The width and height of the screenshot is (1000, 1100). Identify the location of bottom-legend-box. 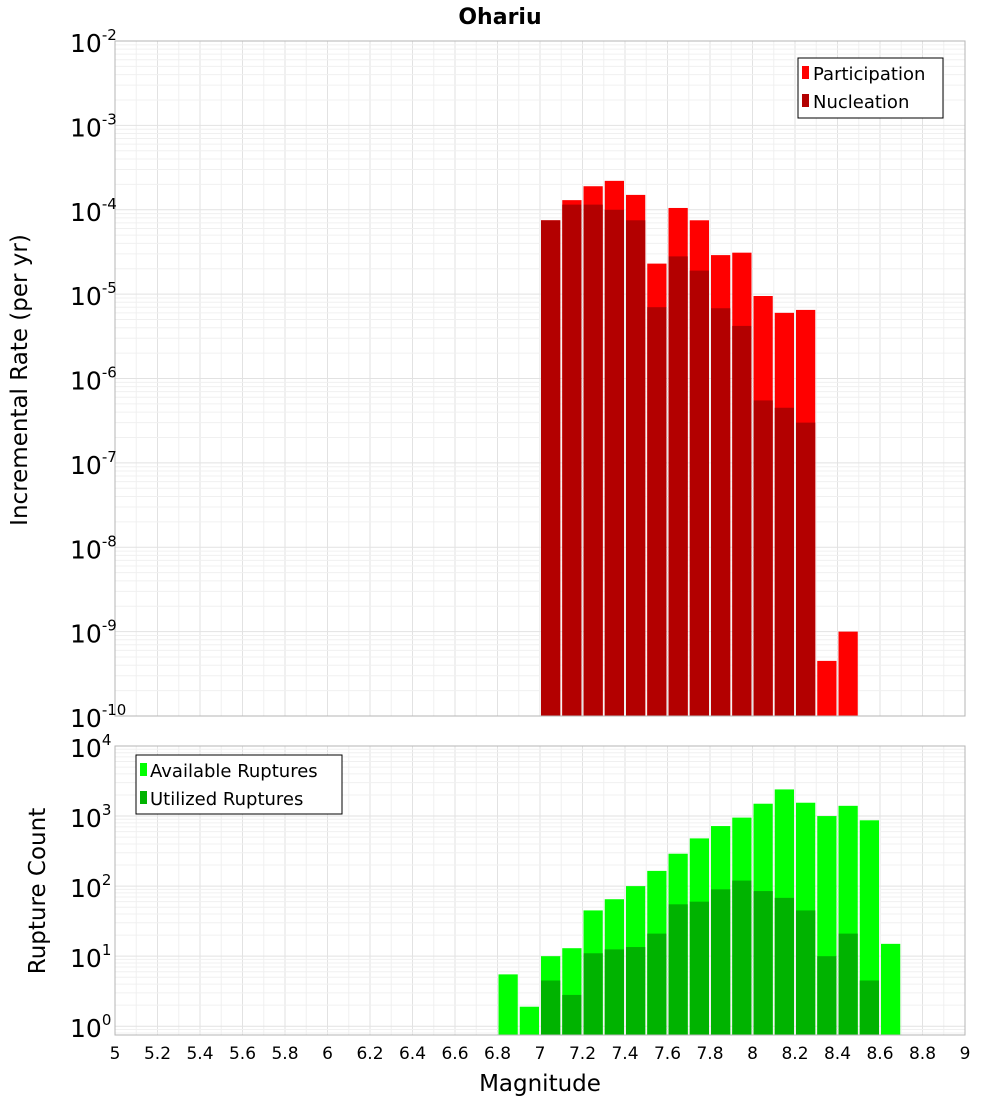
(239, 784).